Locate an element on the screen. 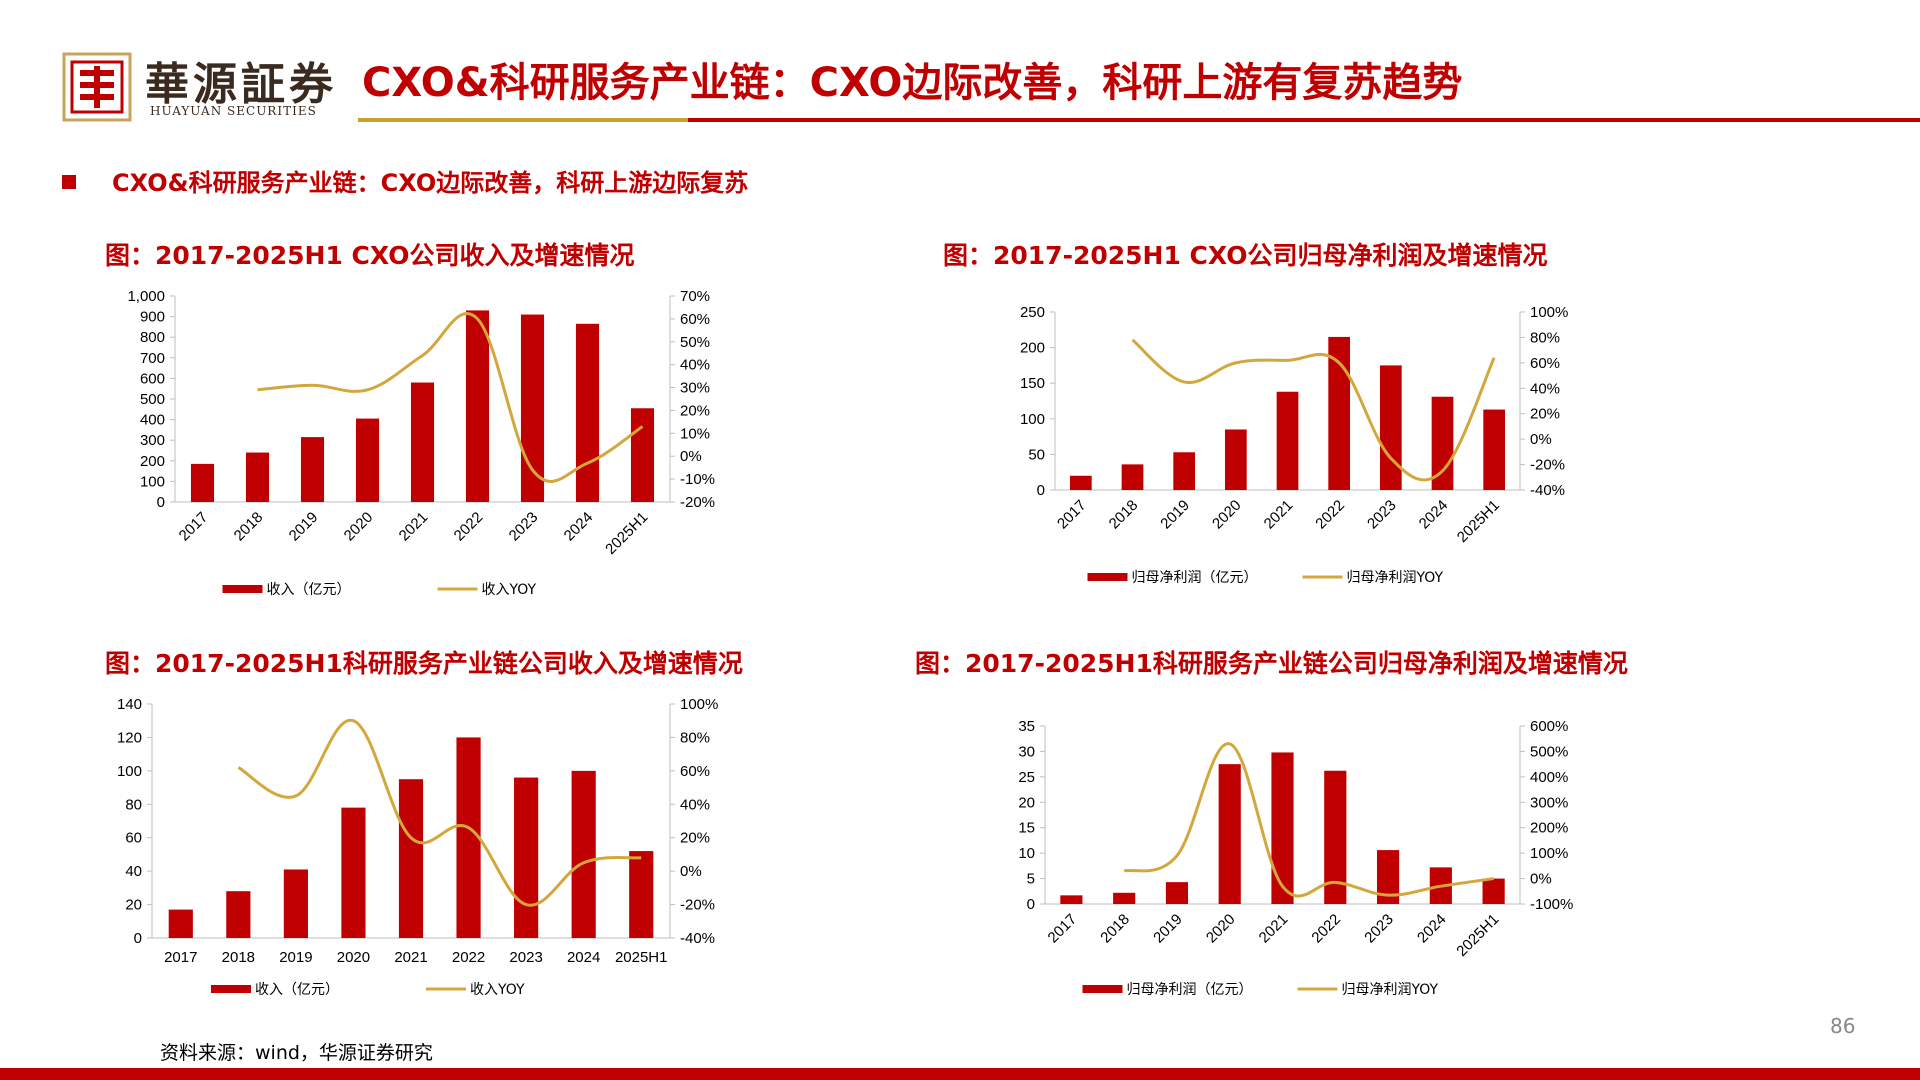 The height and width of the screenshot is (1080, 1920). right-tick-label: 30% is located at coordinates (695, 388).